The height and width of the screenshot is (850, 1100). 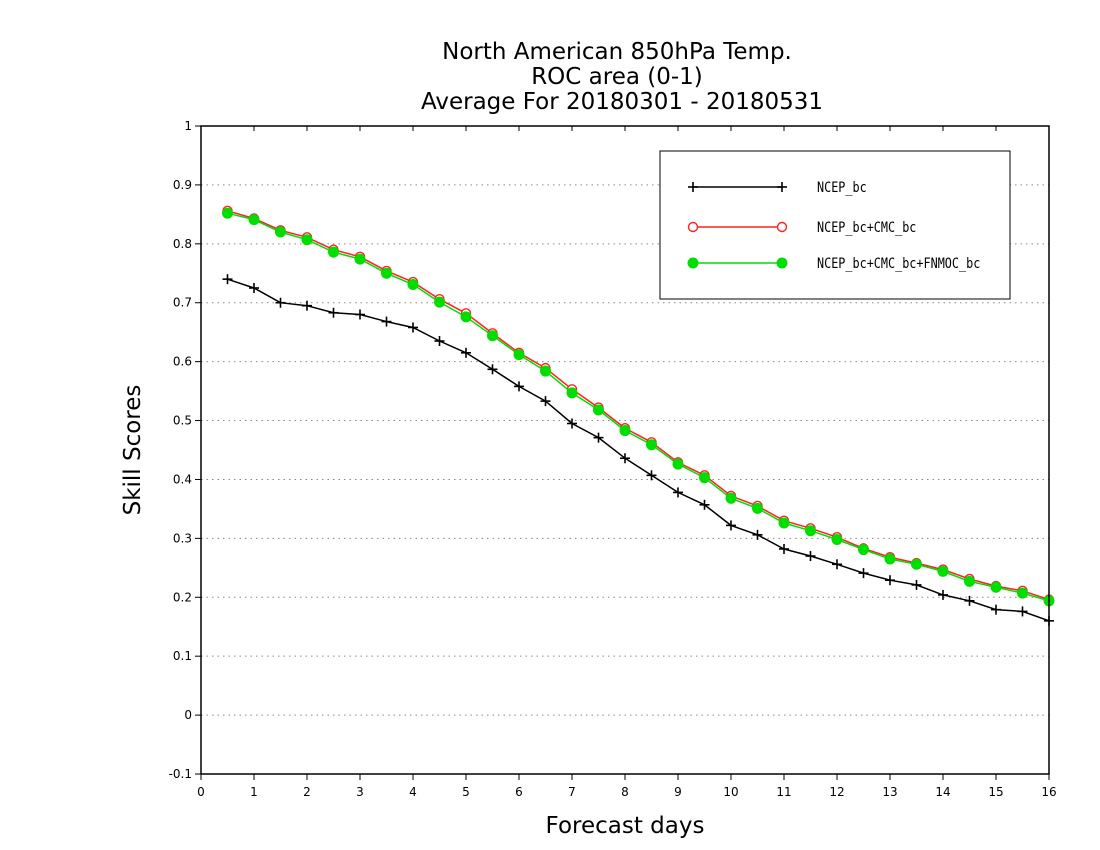 I want to click on x-tick-label: 2, so click(x=307, y=792).